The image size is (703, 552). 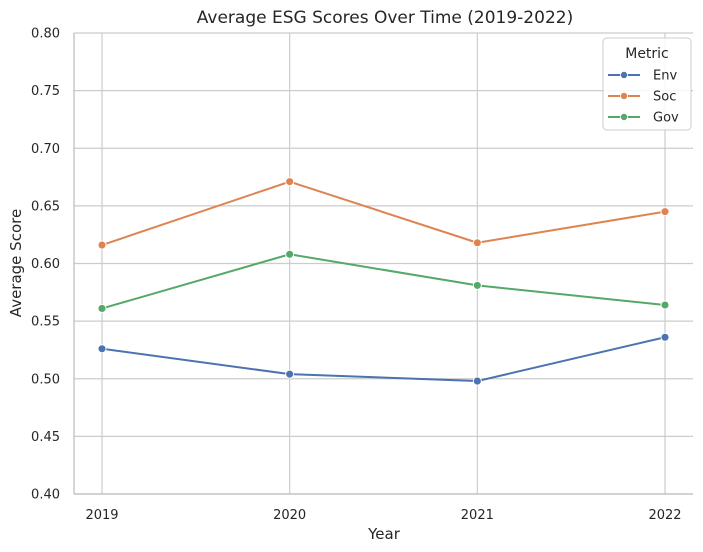 I want to click on legend-label-soc: Soc, so click(x=664, y=97).